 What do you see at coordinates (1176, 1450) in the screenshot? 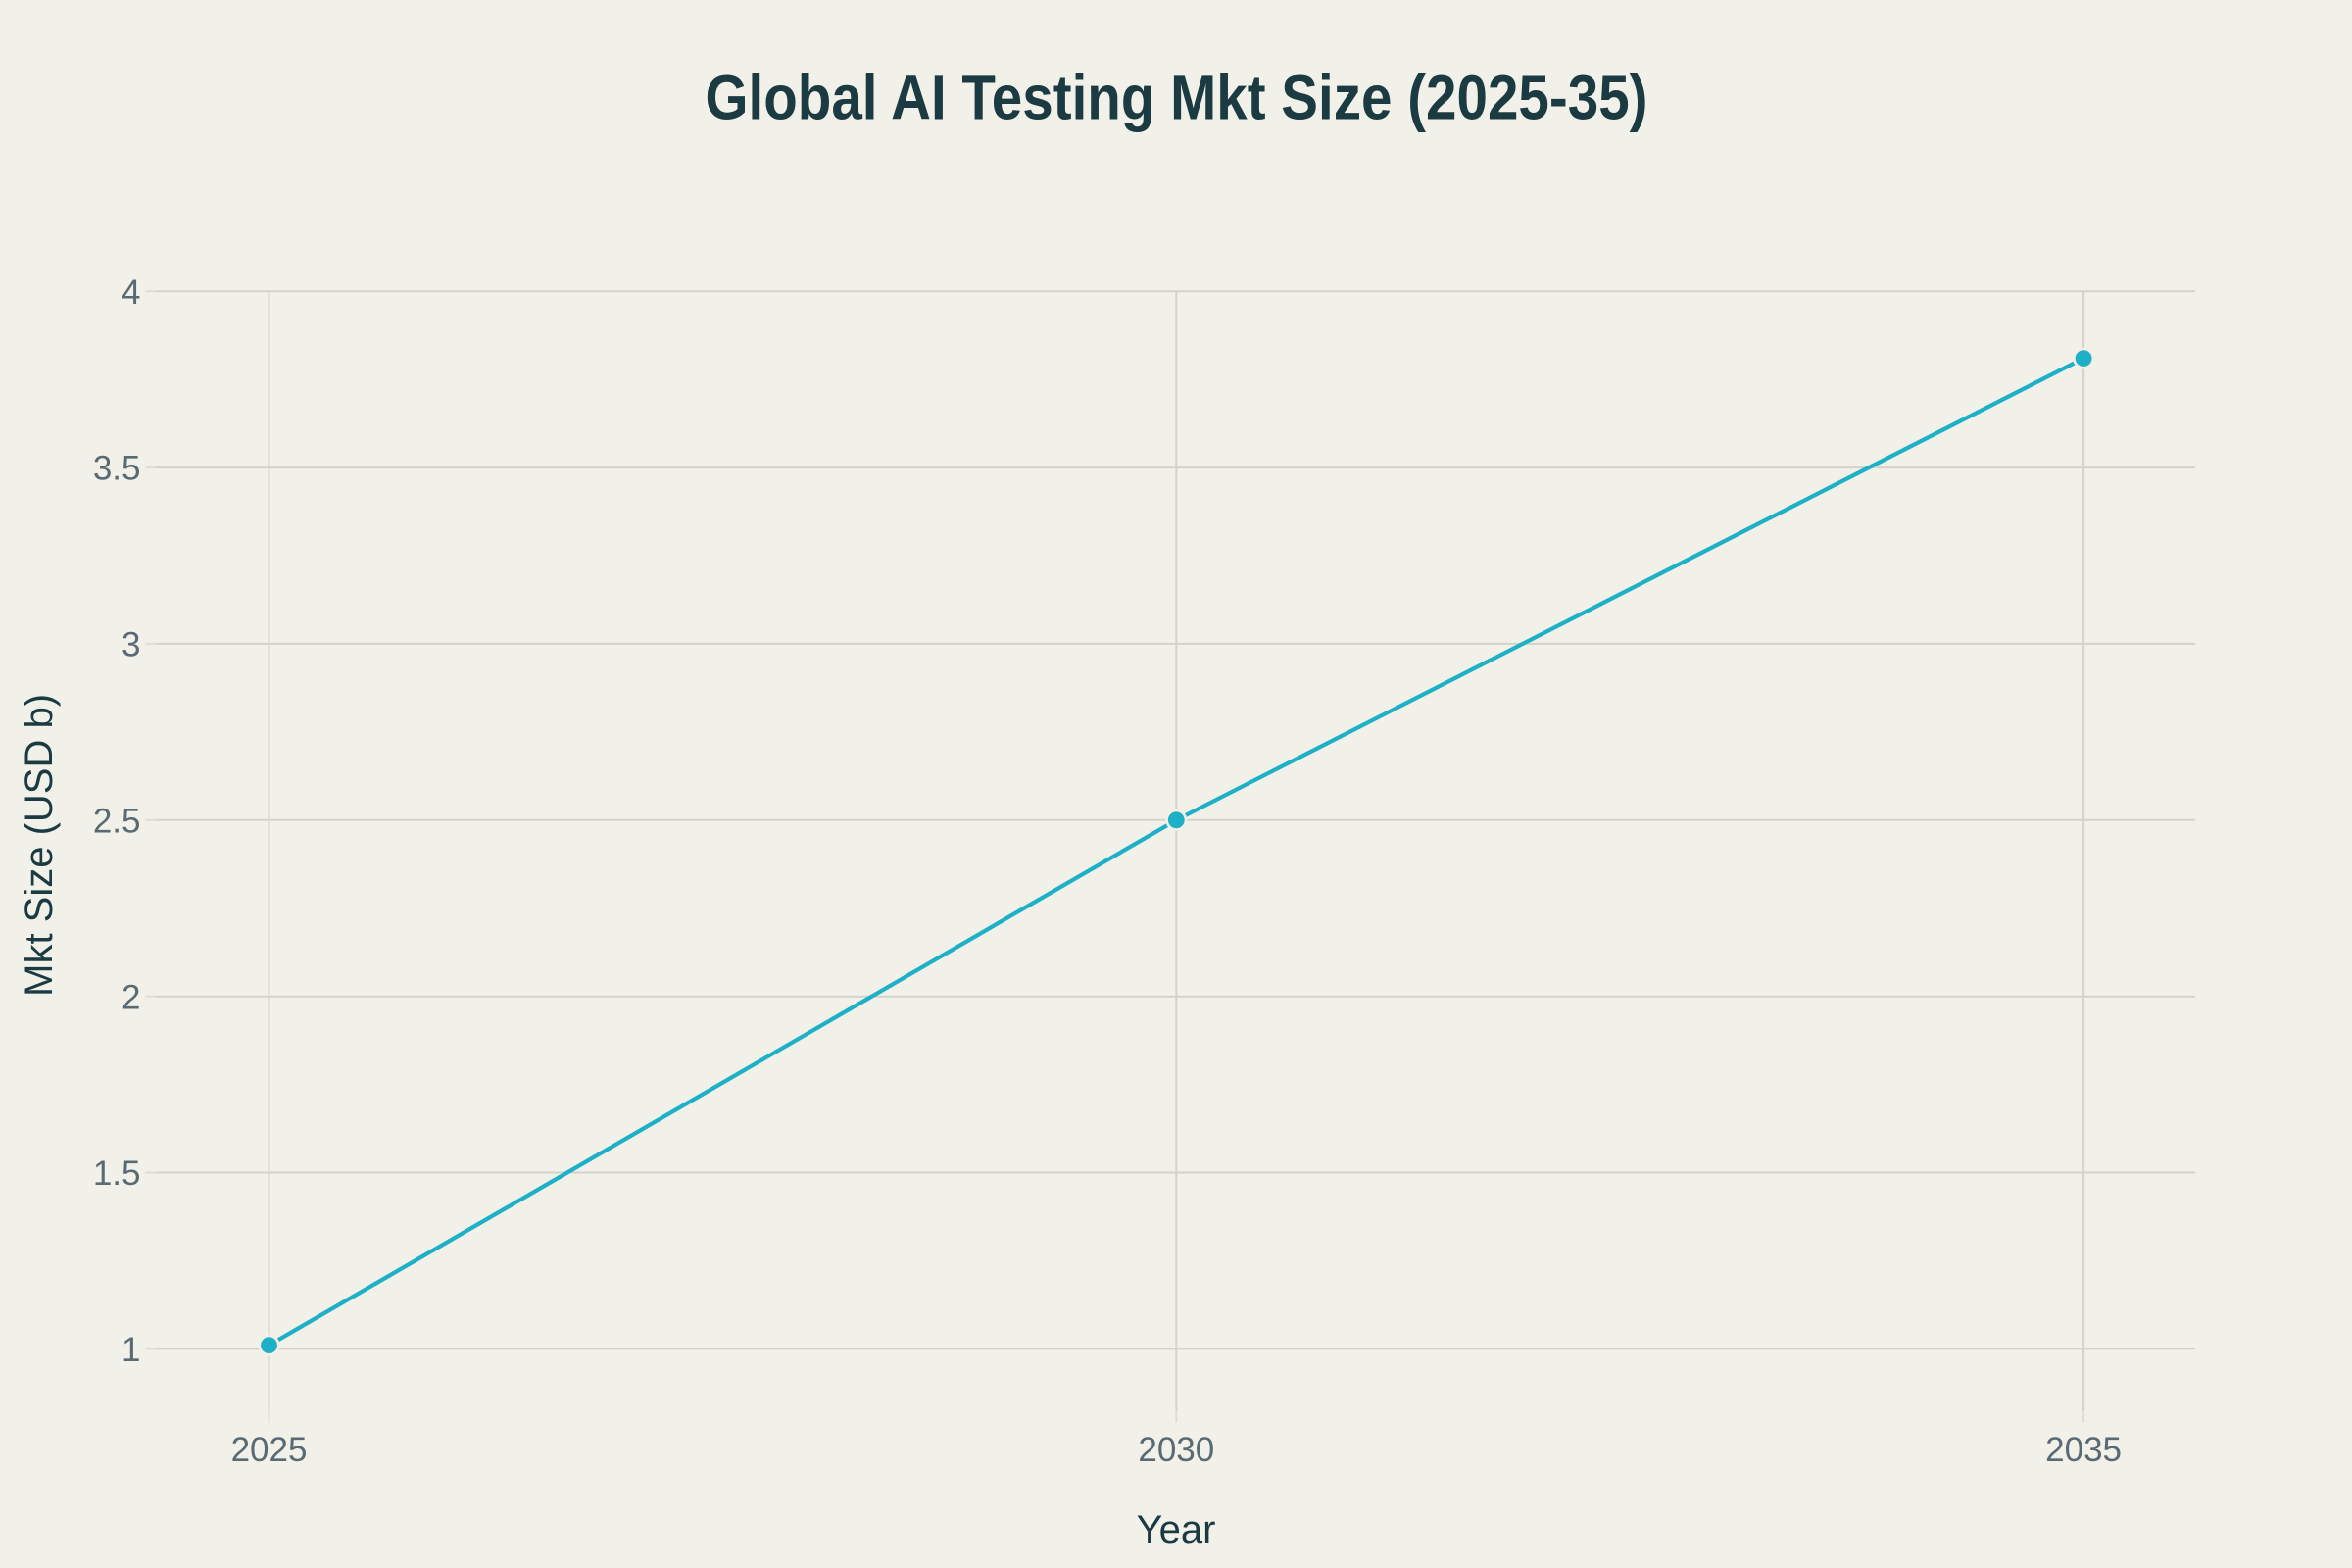
I see `svg-text: 2030` at bounding box center [1176, 1450].